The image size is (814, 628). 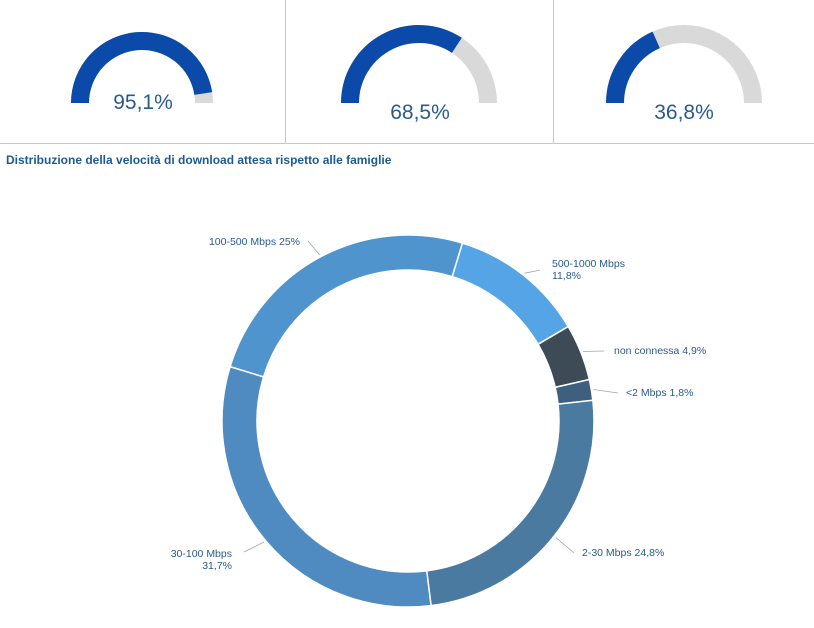 What do you see at coordinates (659, 393) in the screenshot?
I see `slice-label: <2 Mbps 1,8%` at bounding box center [659, 393].